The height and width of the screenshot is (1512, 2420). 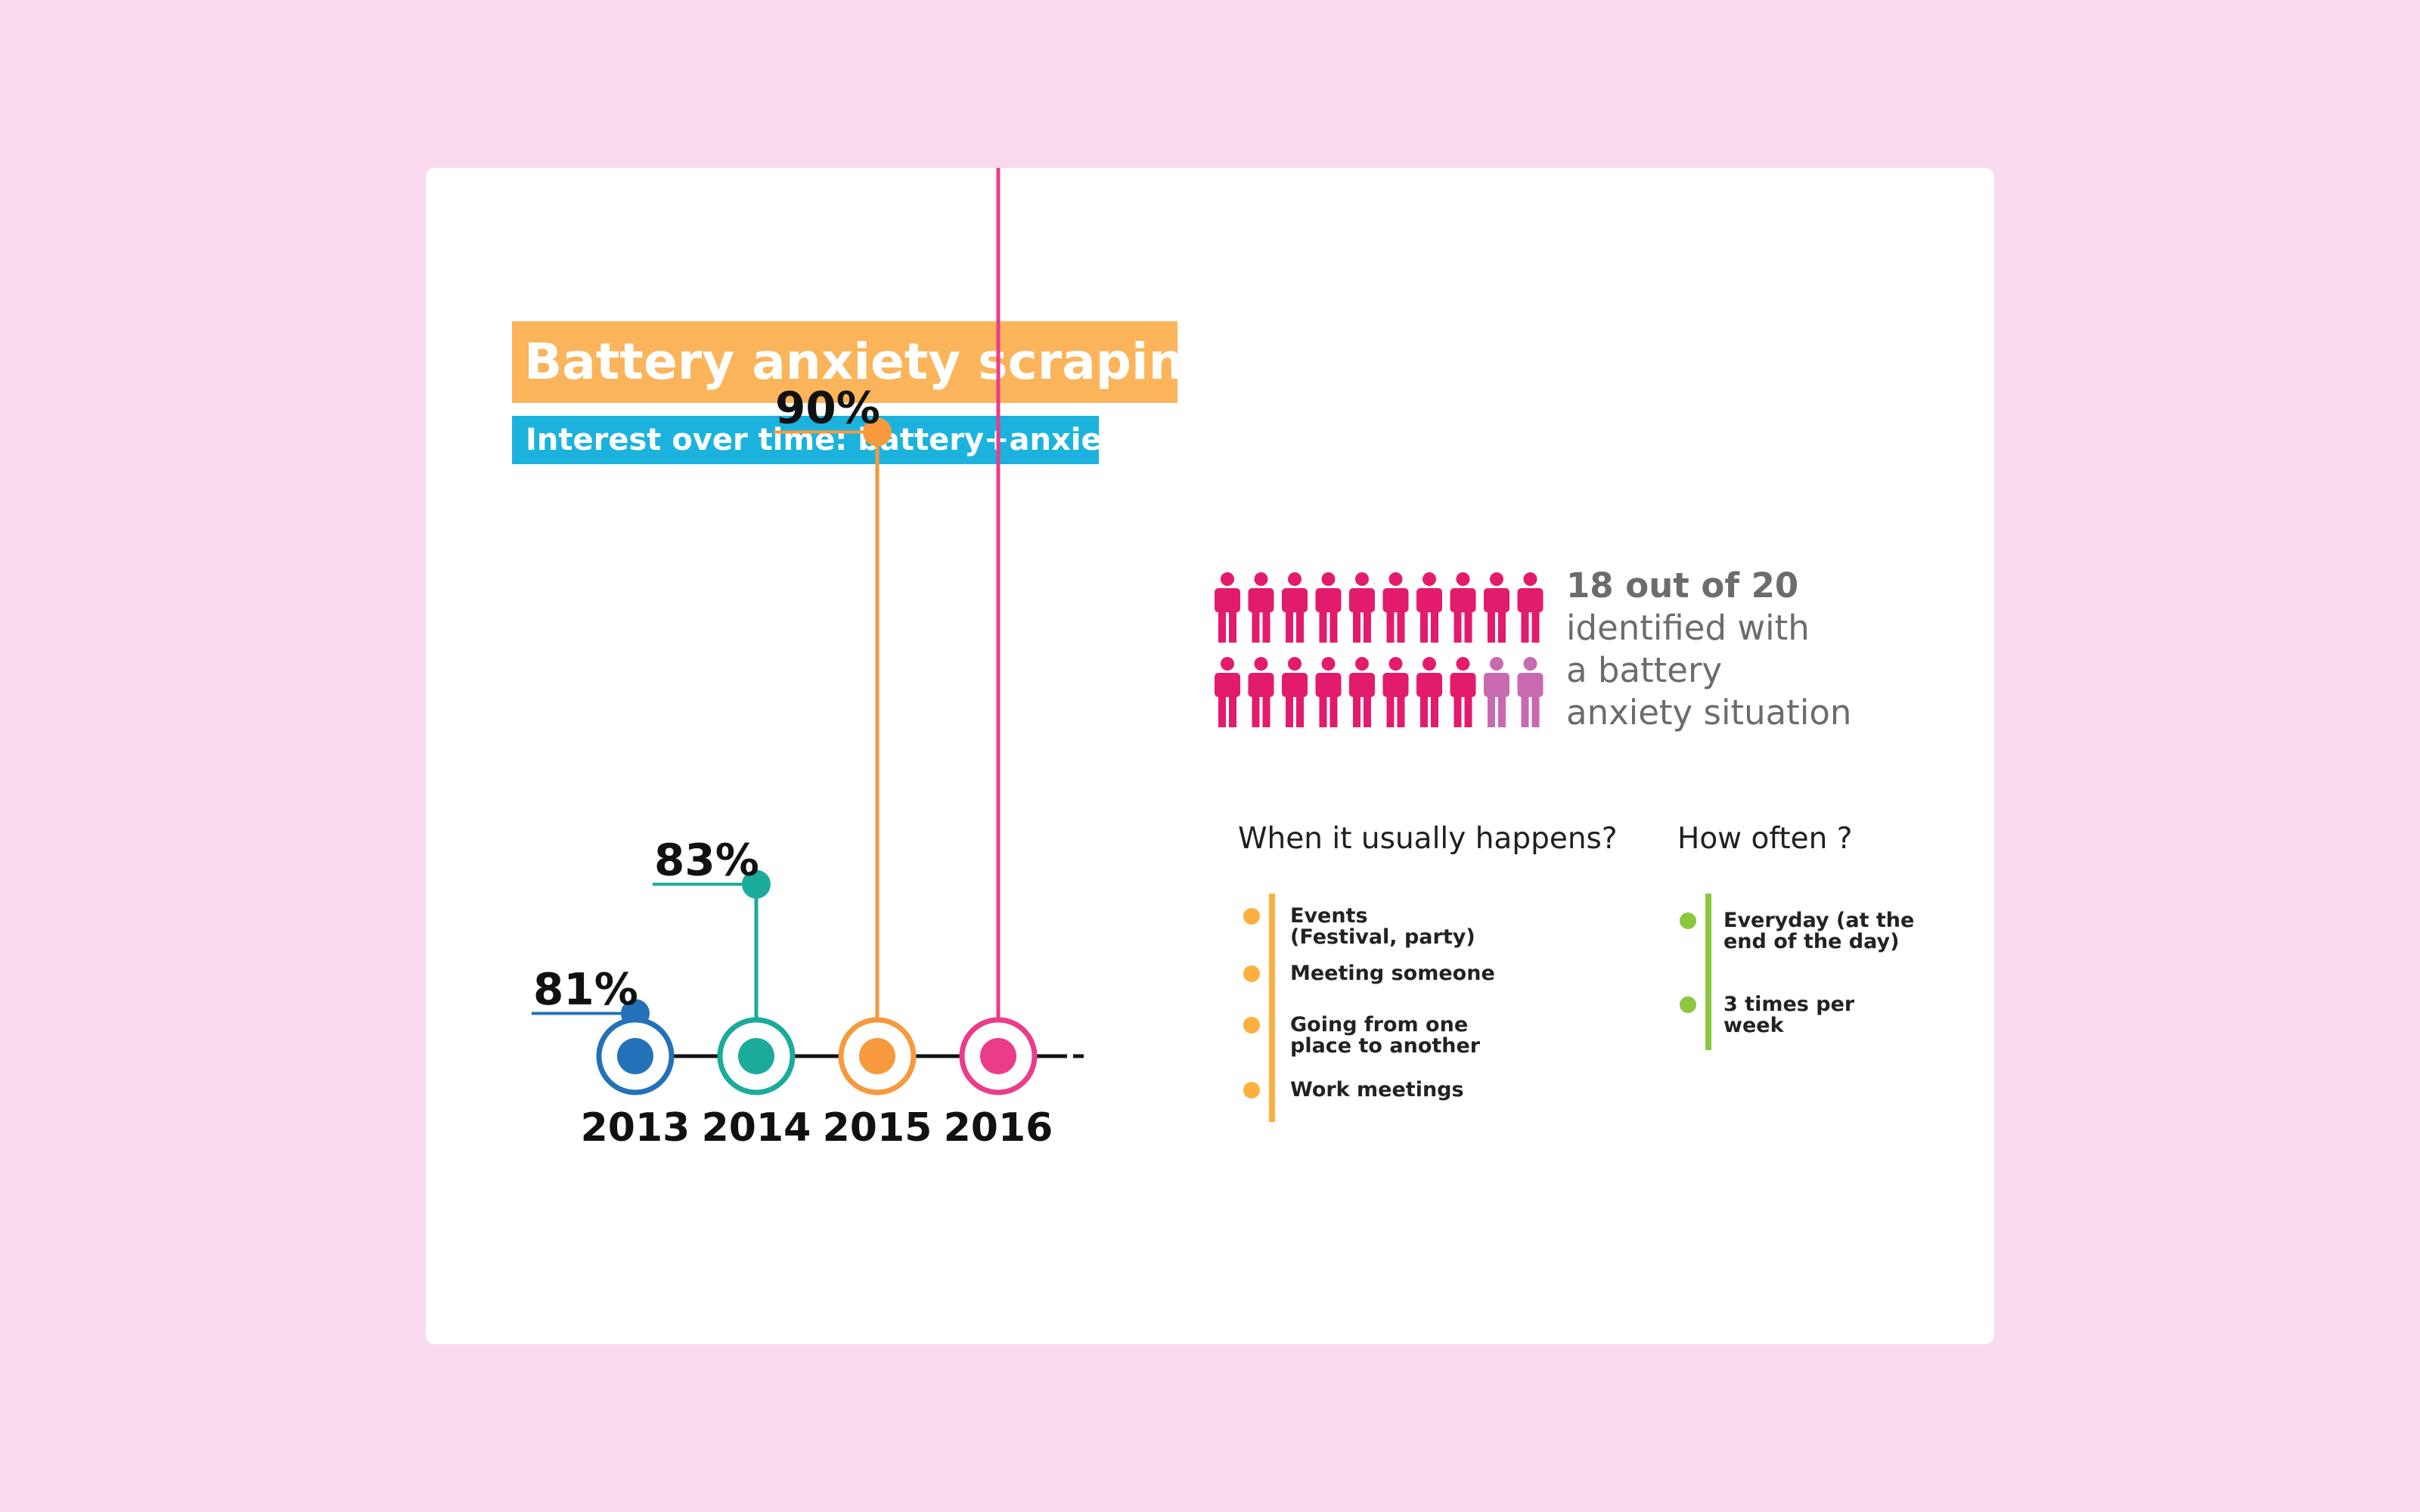 I want to click on value-label: 83%, so click(x=706, y=861).